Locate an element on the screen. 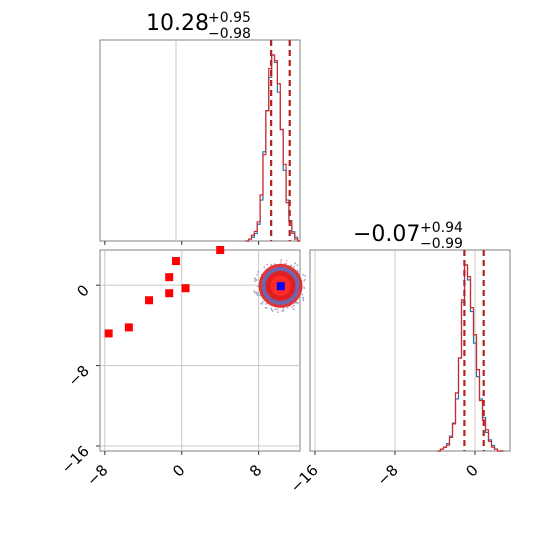  hist-param1-frame is located at coordinates (200, 140).